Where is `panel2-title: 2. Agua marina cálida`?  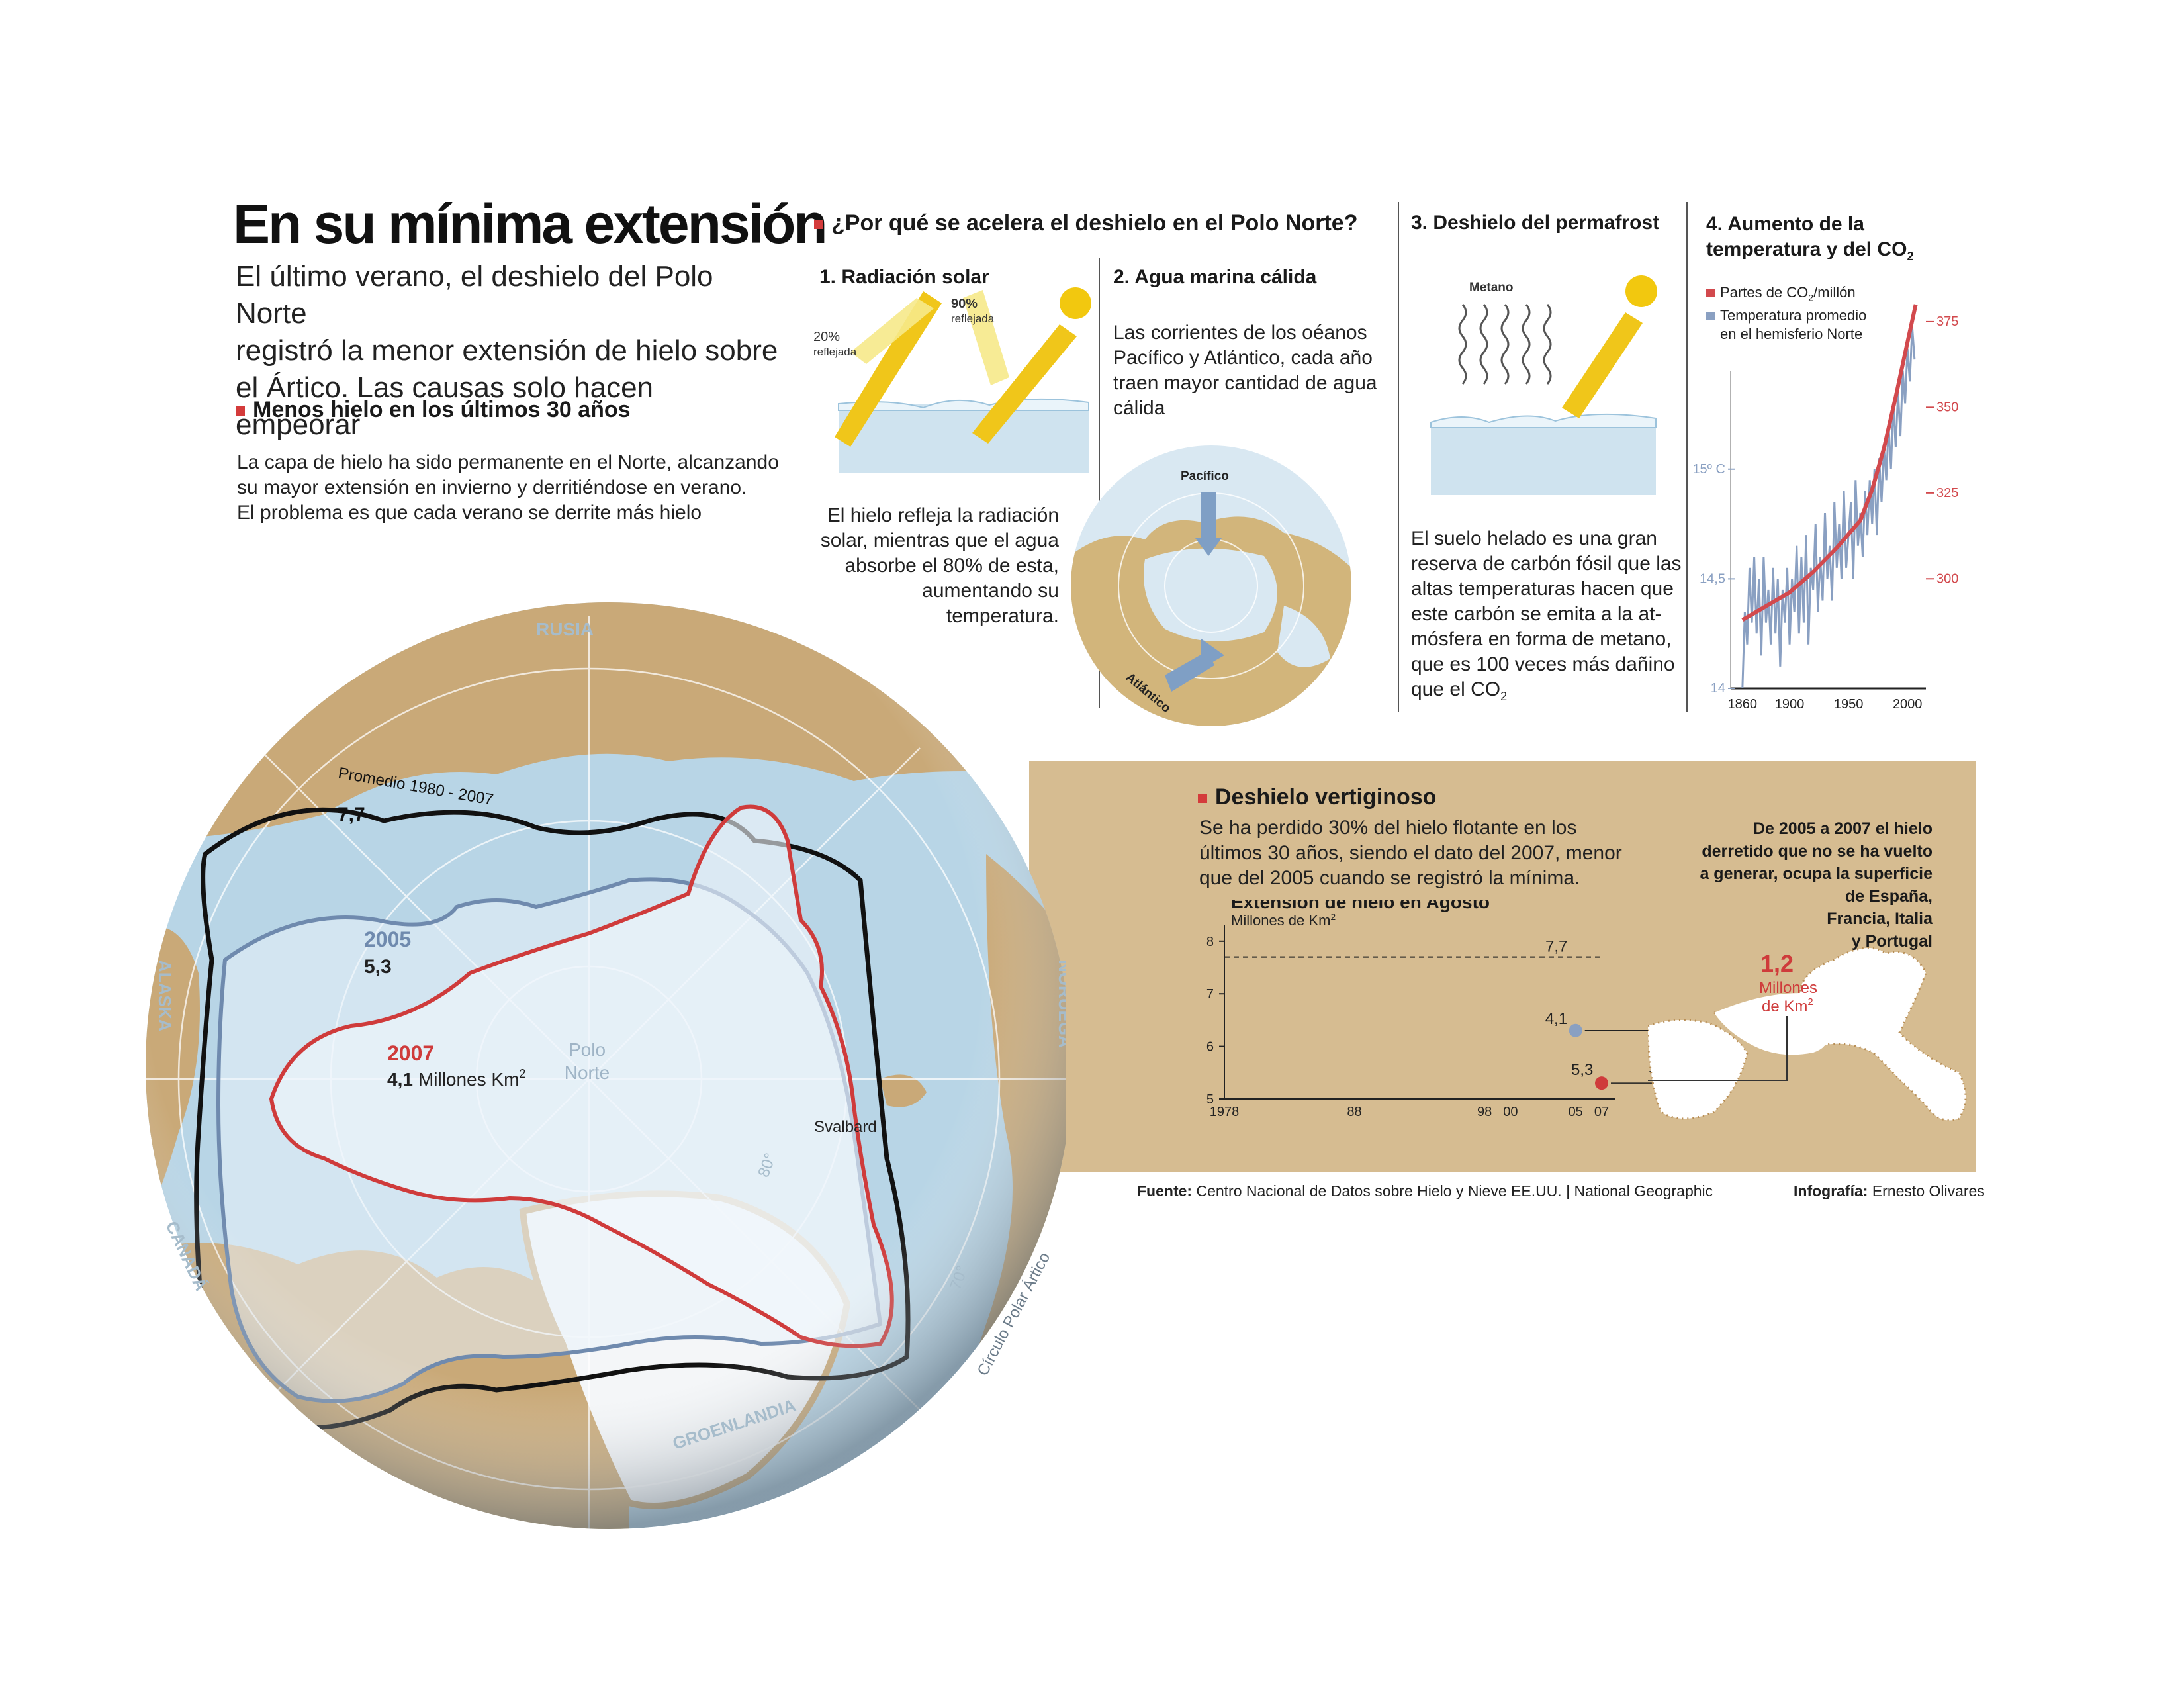 panel2-title: 2. Agua marina cálida is located at coordinates (1215, 277).